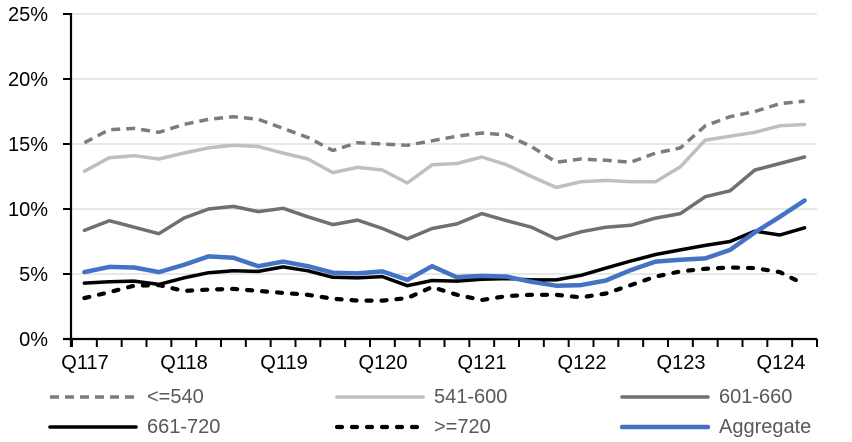 This screenshot has width=852, height=442. Describe the element at coordinates (383, 363) in the screenshot. I see `x-tick-label: Q120` at that location.